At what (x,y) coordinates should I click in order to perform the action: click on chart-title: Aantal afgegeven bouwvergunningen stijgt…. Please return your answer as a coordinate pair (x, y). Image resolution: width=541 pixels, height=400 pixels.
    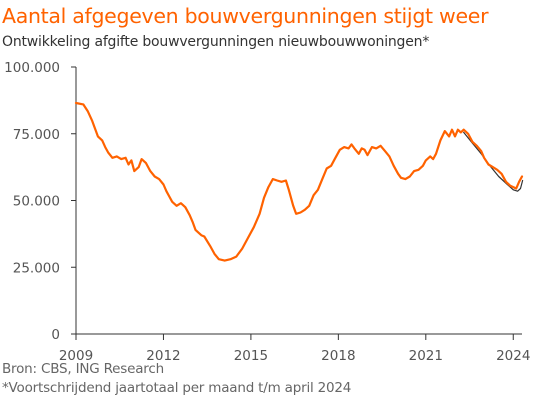
    Looking at the image, I should click on (245, 16).